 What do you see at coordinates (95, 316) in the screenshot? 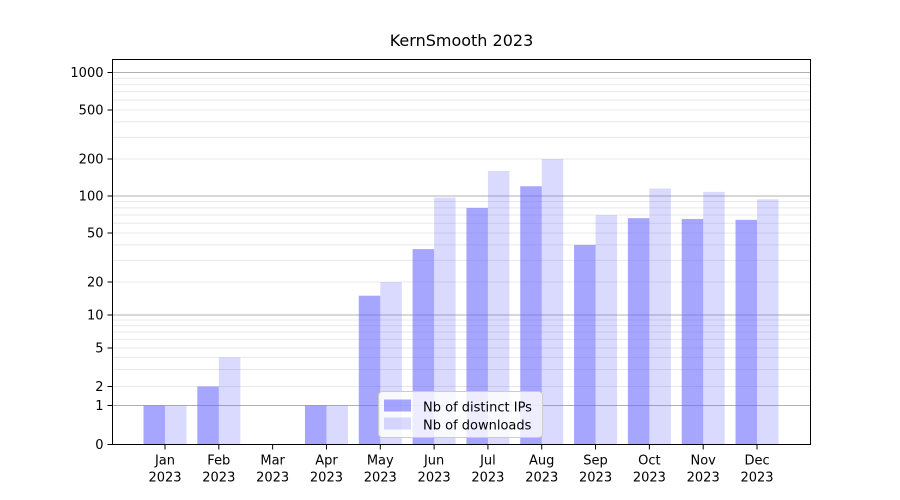
I see `y-tick-label-10: 10` at bounding box center [95, 316].